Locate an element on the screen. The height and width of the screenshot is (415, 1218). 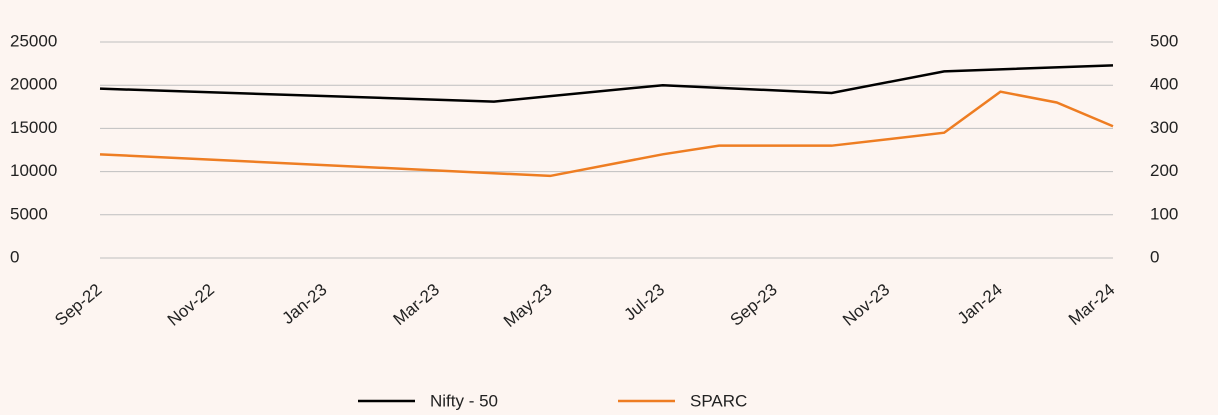
x-tick-label: Nov-22 is located at coordinates (191, 305).